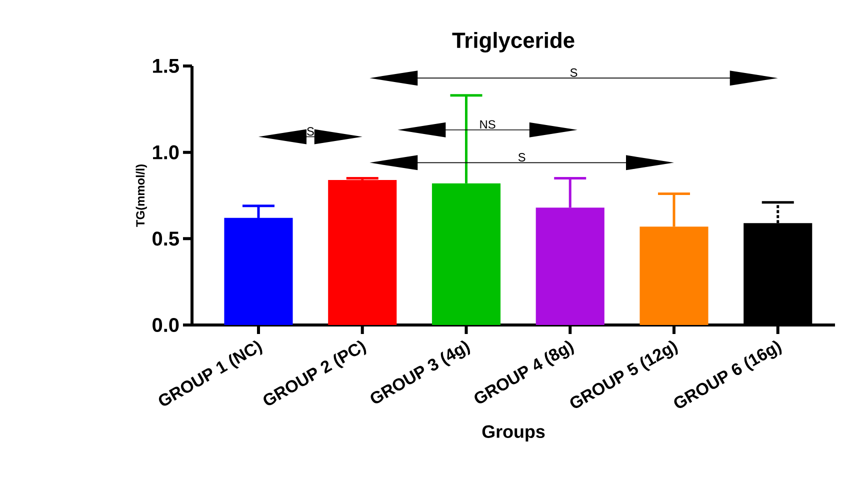 The width and height of the screenshot is (859, 493). I want to click on y-tick-label: 0.0, so click(165, 325).